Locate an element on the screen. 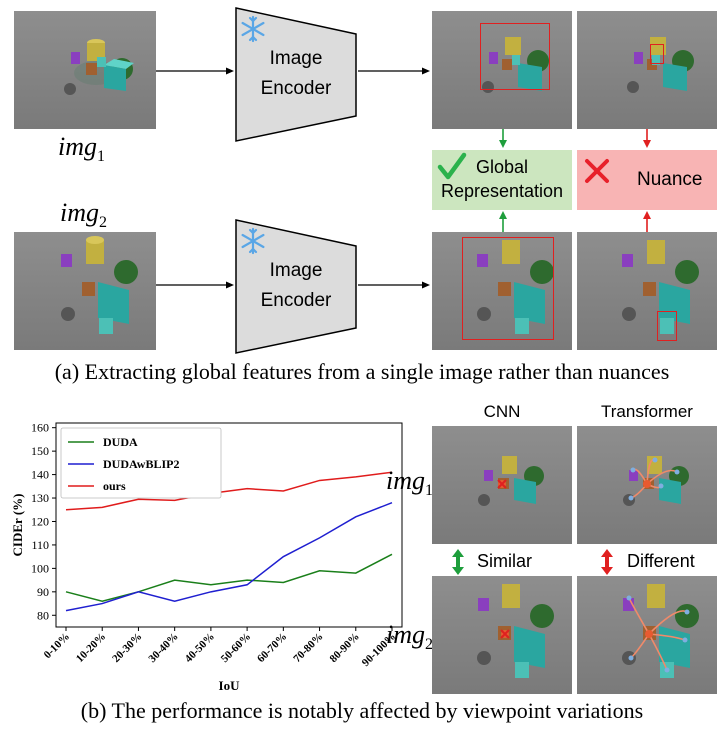 This screenshot has height=731, width=724. y-tick-label: 140 is located at coordinates (40, 475).